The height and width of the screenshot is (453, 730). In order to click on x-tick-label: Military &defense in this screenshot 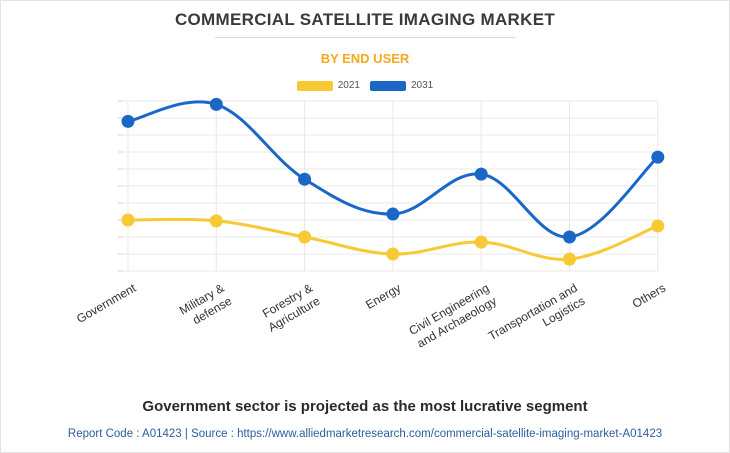, I will do `click(206, 306)`.